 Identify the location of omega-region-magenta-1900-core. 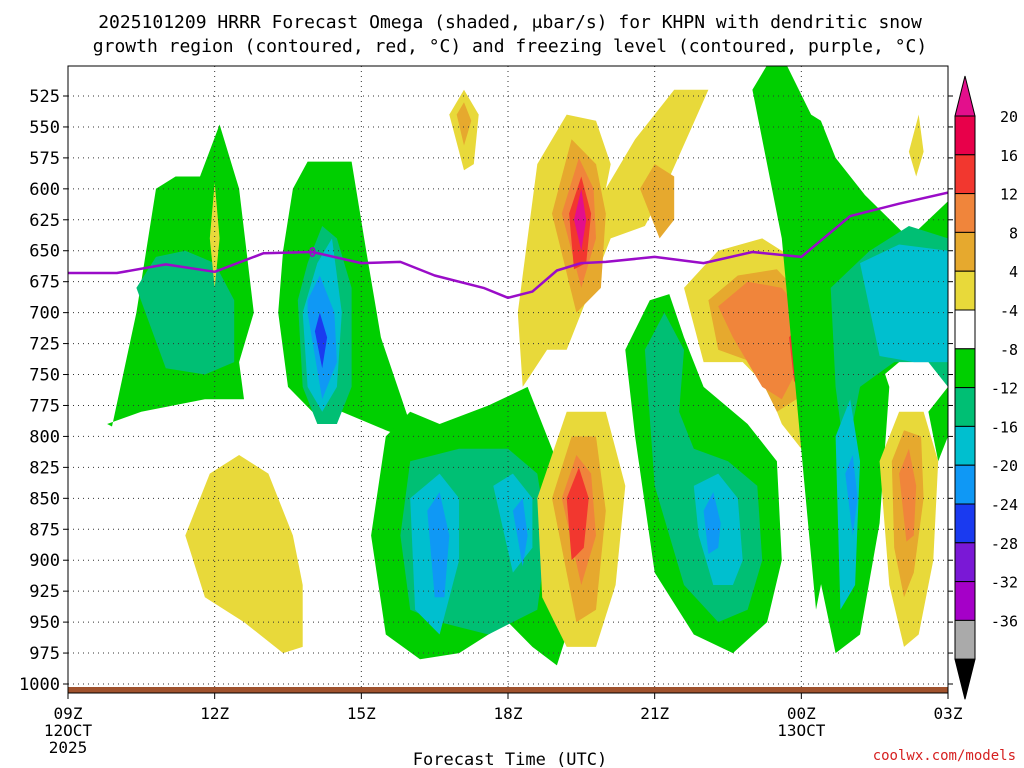
(580, 219).